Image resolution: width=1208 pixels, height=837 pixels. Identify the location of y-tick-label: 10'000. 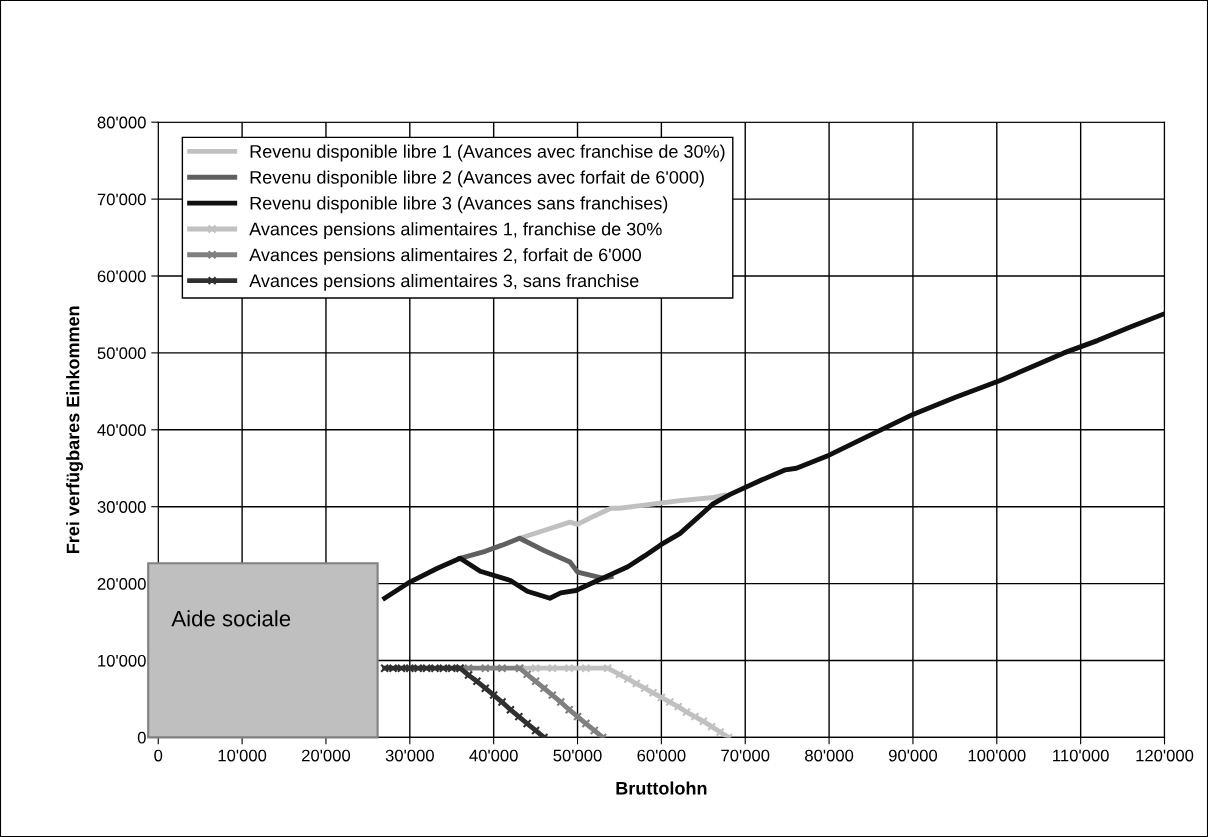
(122, 660).